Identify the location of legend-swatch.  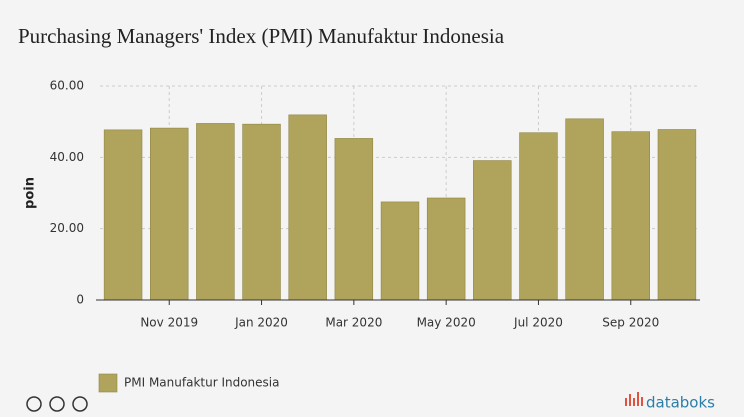
(108, 383).